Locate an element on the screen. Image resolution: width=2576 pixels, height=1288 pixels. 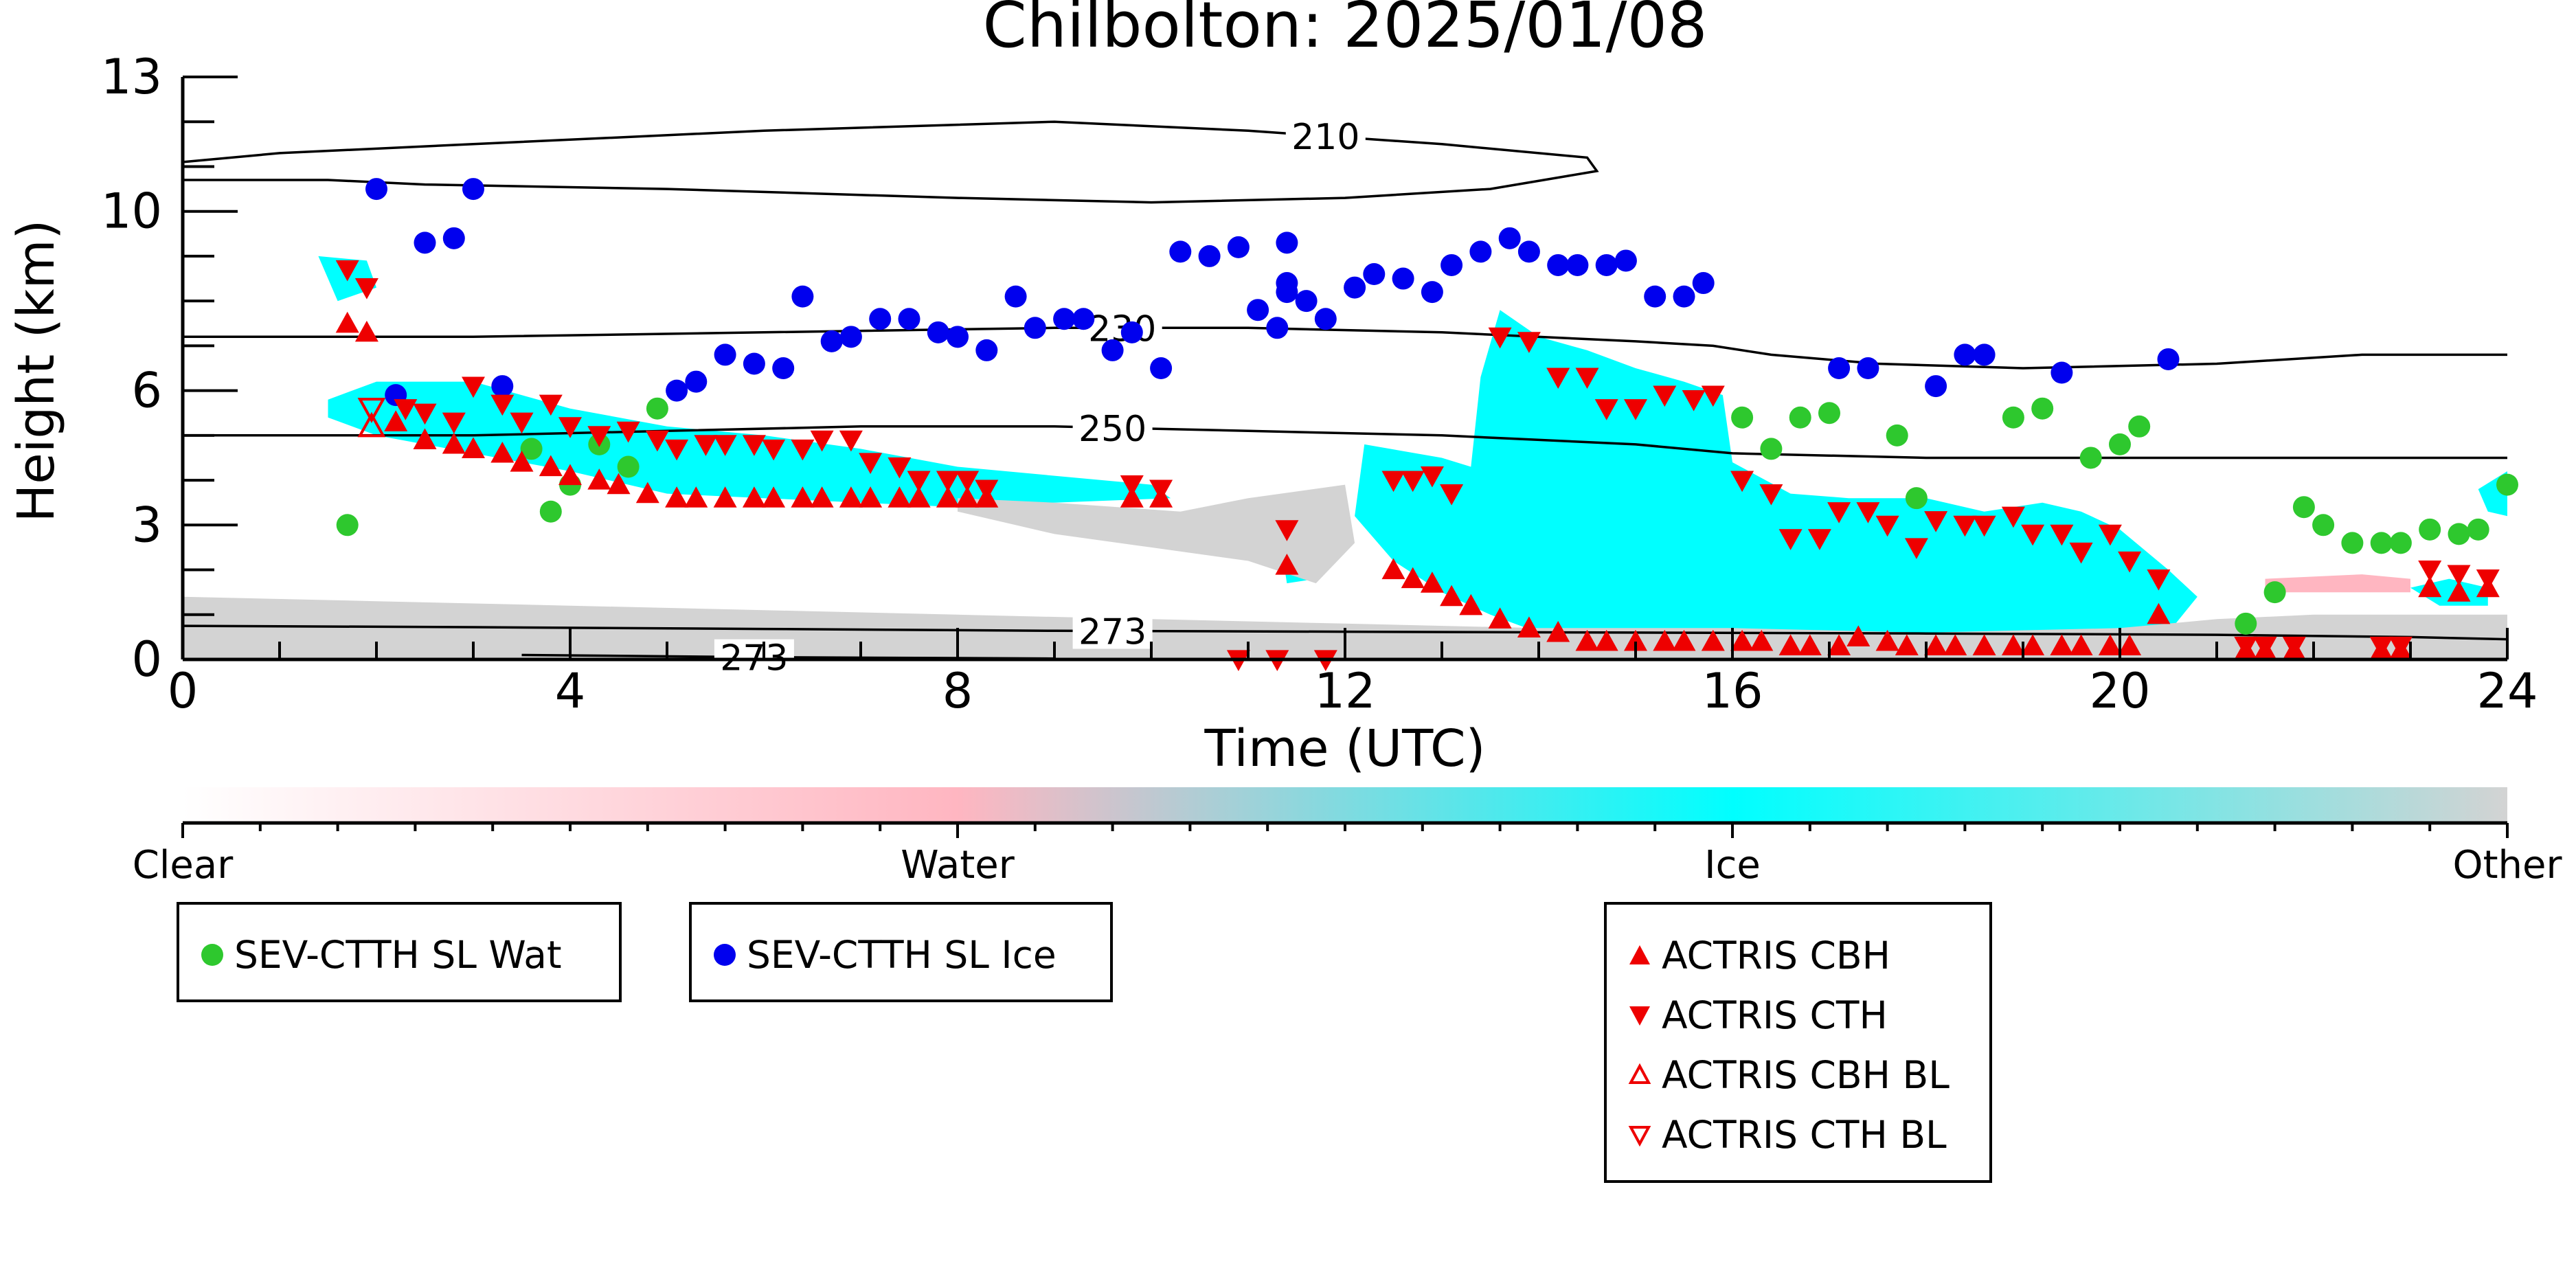
legend-sev-ice: SEV-CTTH SL Ice is located at coordinates (901, 952).